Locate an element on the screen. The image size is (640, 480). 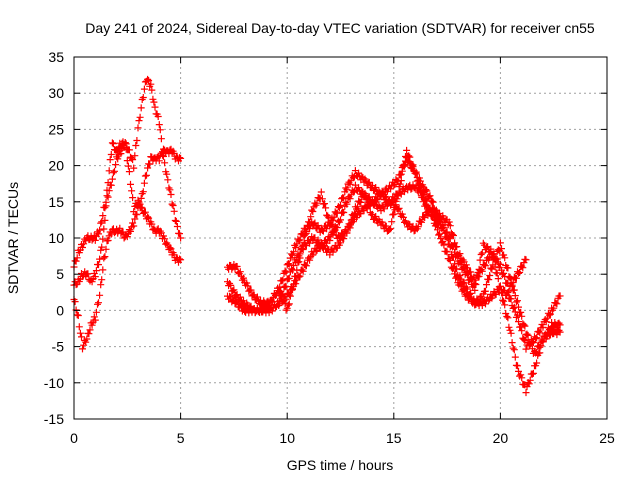
x-tick-label: 5 is located at coordinates (181, 438).